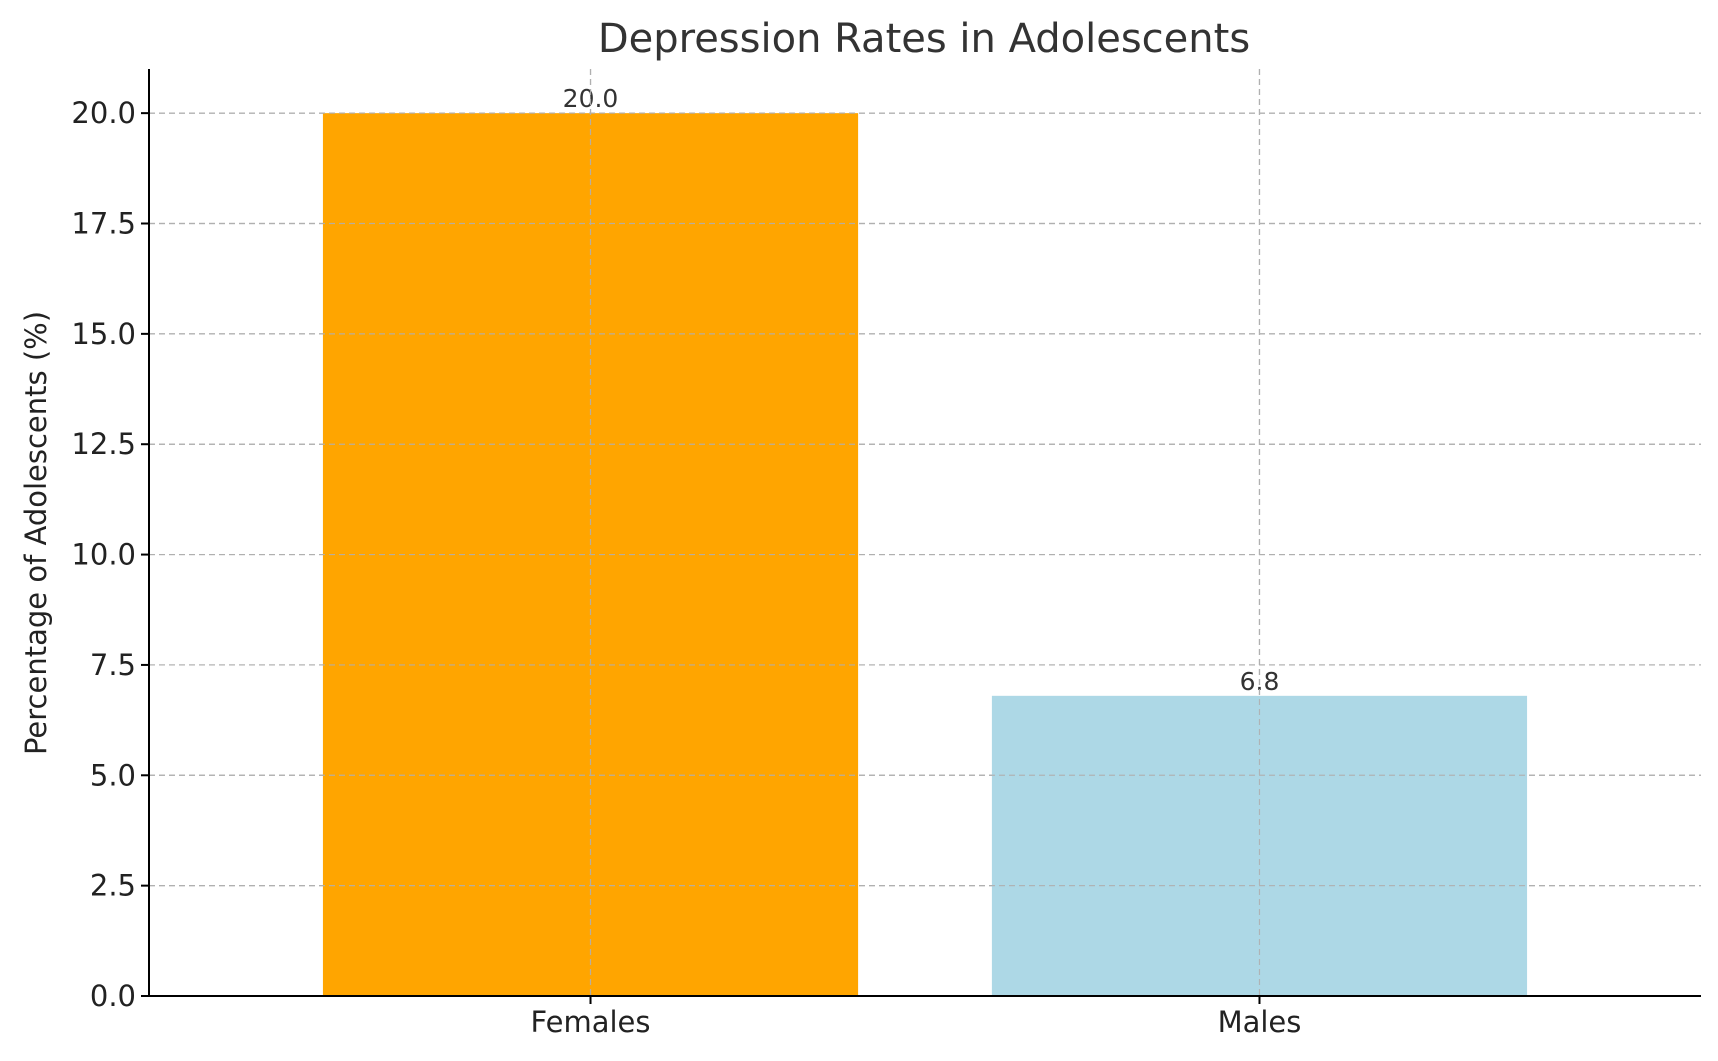 The width and height of the screenshot is (1718, 1061). I want to click on y-tick-label: 20.0, so click(103, 113).